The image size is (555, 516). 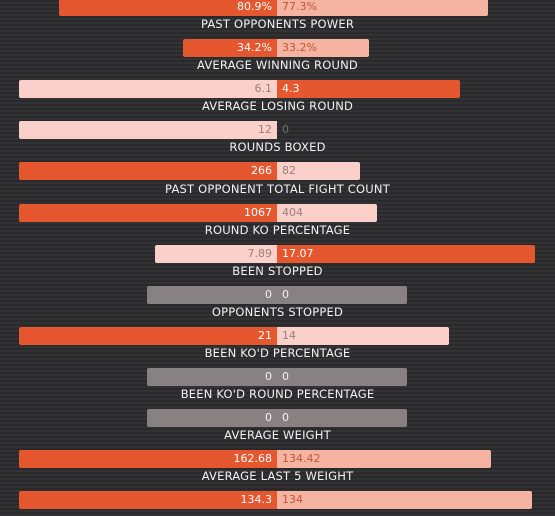 What do you see at coordinates (368, 89) in the screenshot?
I see `stat-bar-right: 4.3` at bounding box center [368, 89].